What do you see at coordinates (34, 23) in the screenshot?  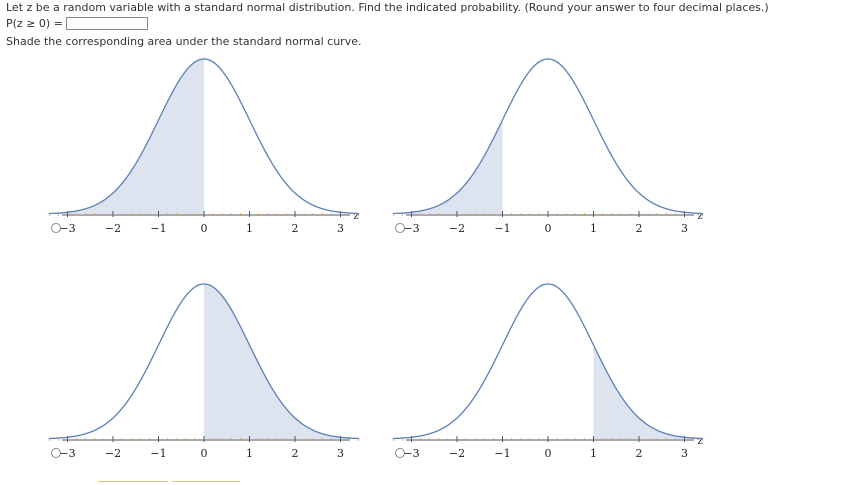 I see `probability-label: P(z ≥ 0) =` at bounding box center [34, 23].